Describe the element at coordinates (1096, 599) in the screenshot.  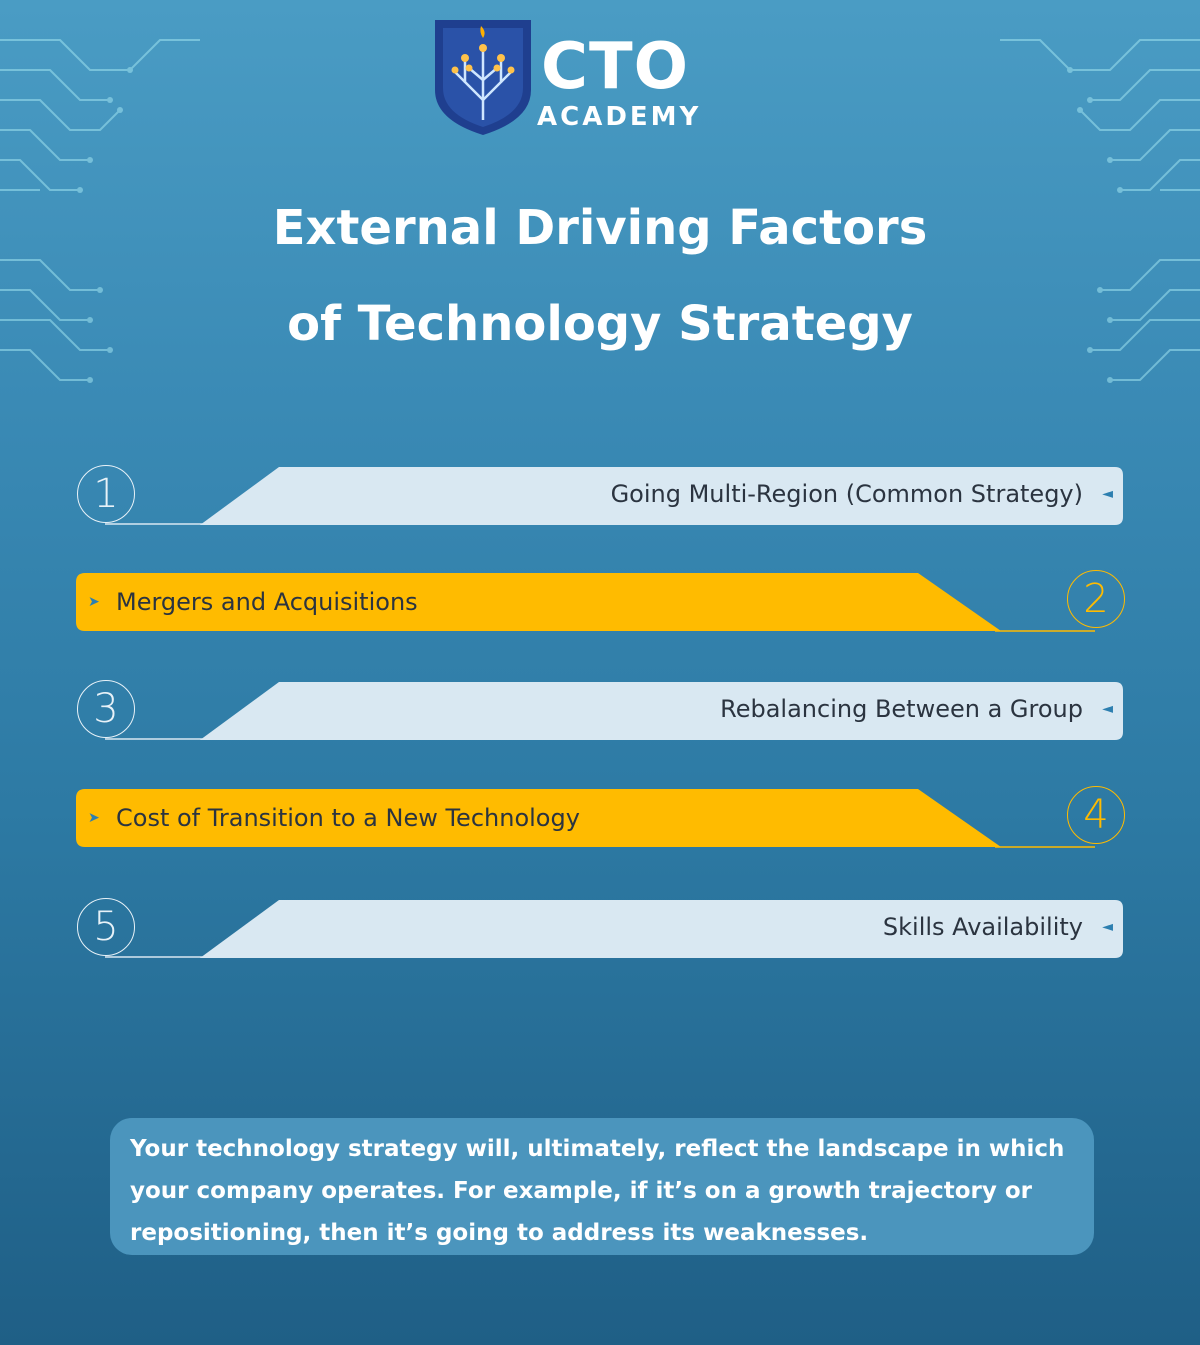
I see `factor-number-2: 2` at that location.